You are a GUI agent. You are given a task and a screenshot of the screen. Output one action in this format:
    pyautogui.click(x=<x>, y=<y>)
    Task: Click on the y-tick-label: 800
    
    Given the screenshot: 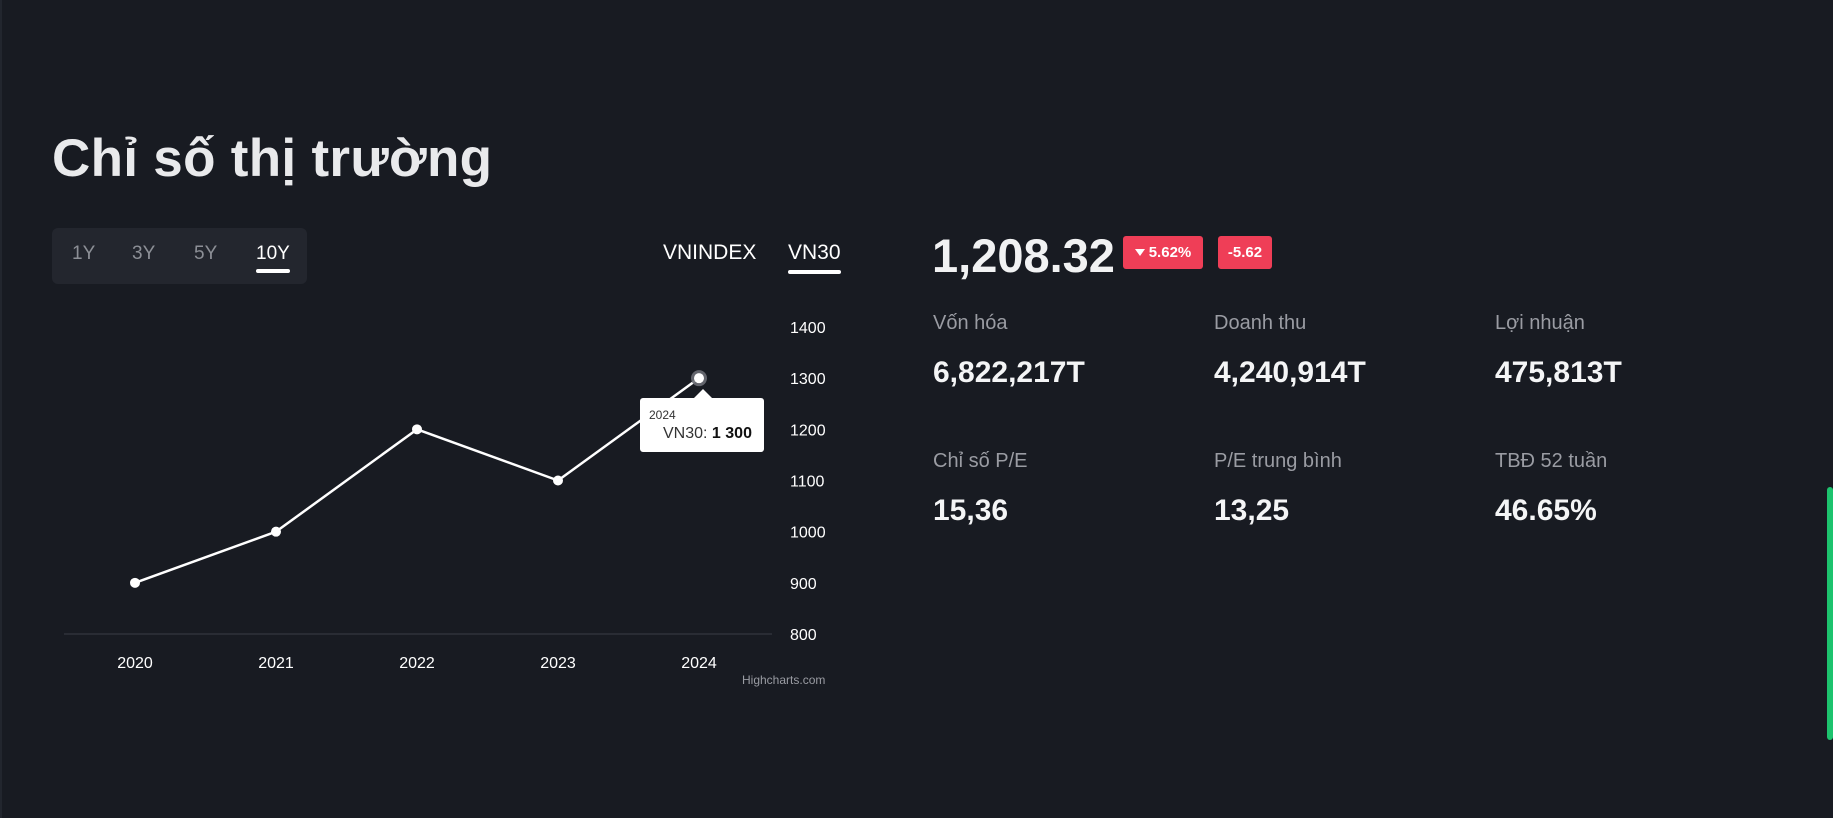 What is the action you would take?
    pyautogui.click(x=803, y=635)
    